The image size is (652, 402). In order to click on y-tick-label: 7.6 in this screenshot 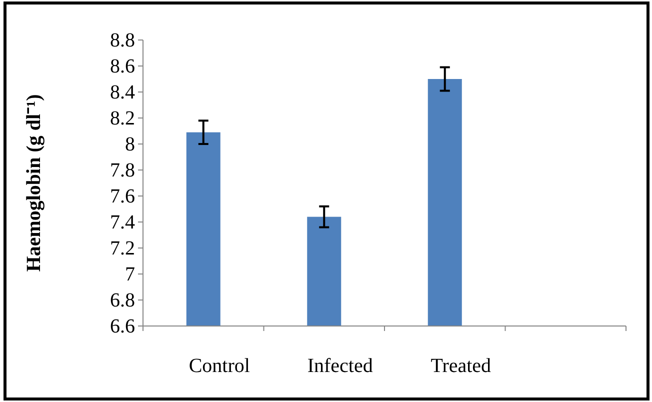, I will do `click(122, 196)`.